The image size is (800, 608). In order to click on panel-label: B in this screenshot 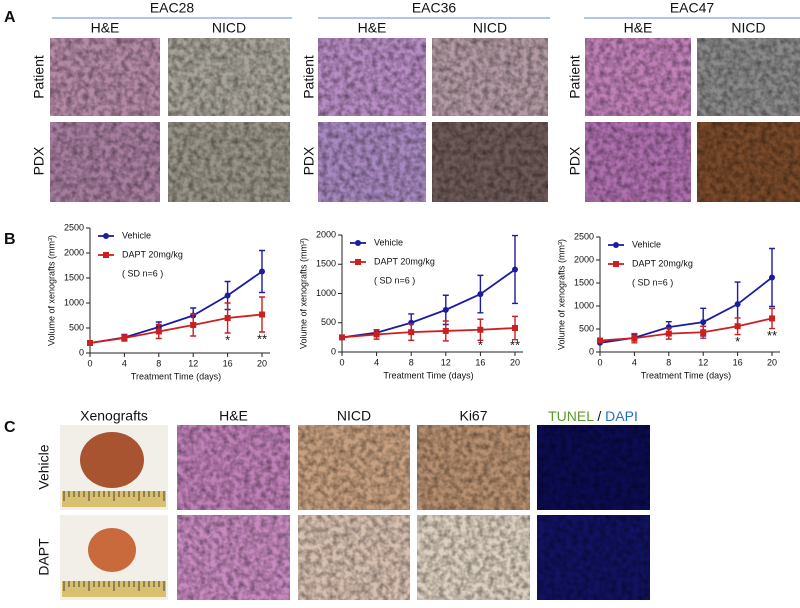, I will do `click(10, 239)`.